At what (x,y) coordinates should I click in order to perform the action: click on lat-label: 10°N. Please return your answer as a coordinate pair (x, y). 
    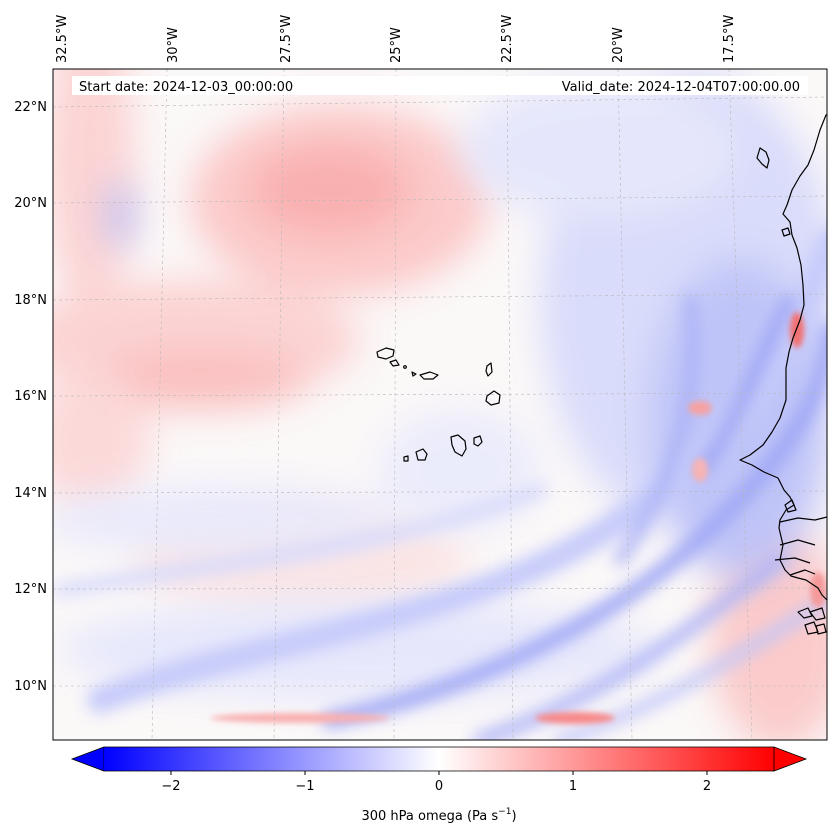
    Looking at the image, I should click on (30, 686).